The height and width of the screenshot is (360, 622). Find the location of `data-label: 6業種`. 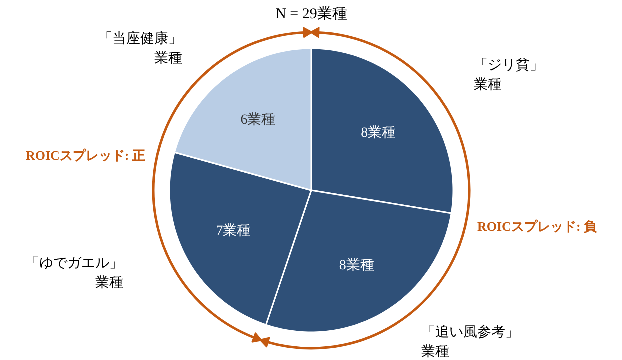

data-label: 6業種 is located at coordinates (258, 120).